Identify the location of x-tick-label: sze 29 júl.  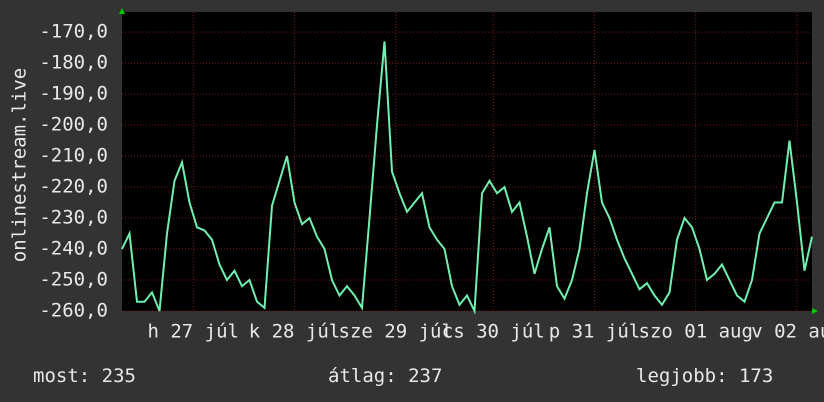
(396, 332).